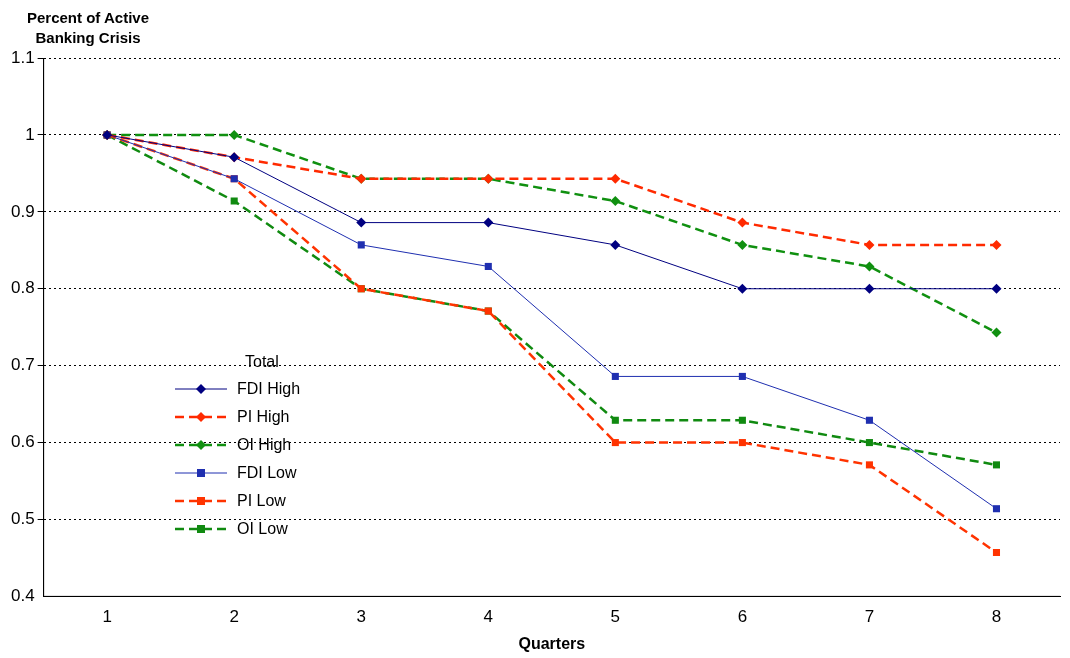  What do you see at coordinates (22, 596) in the screenshot?
I see `y-tick-label: 0.4` at bounding box center [22, 596].